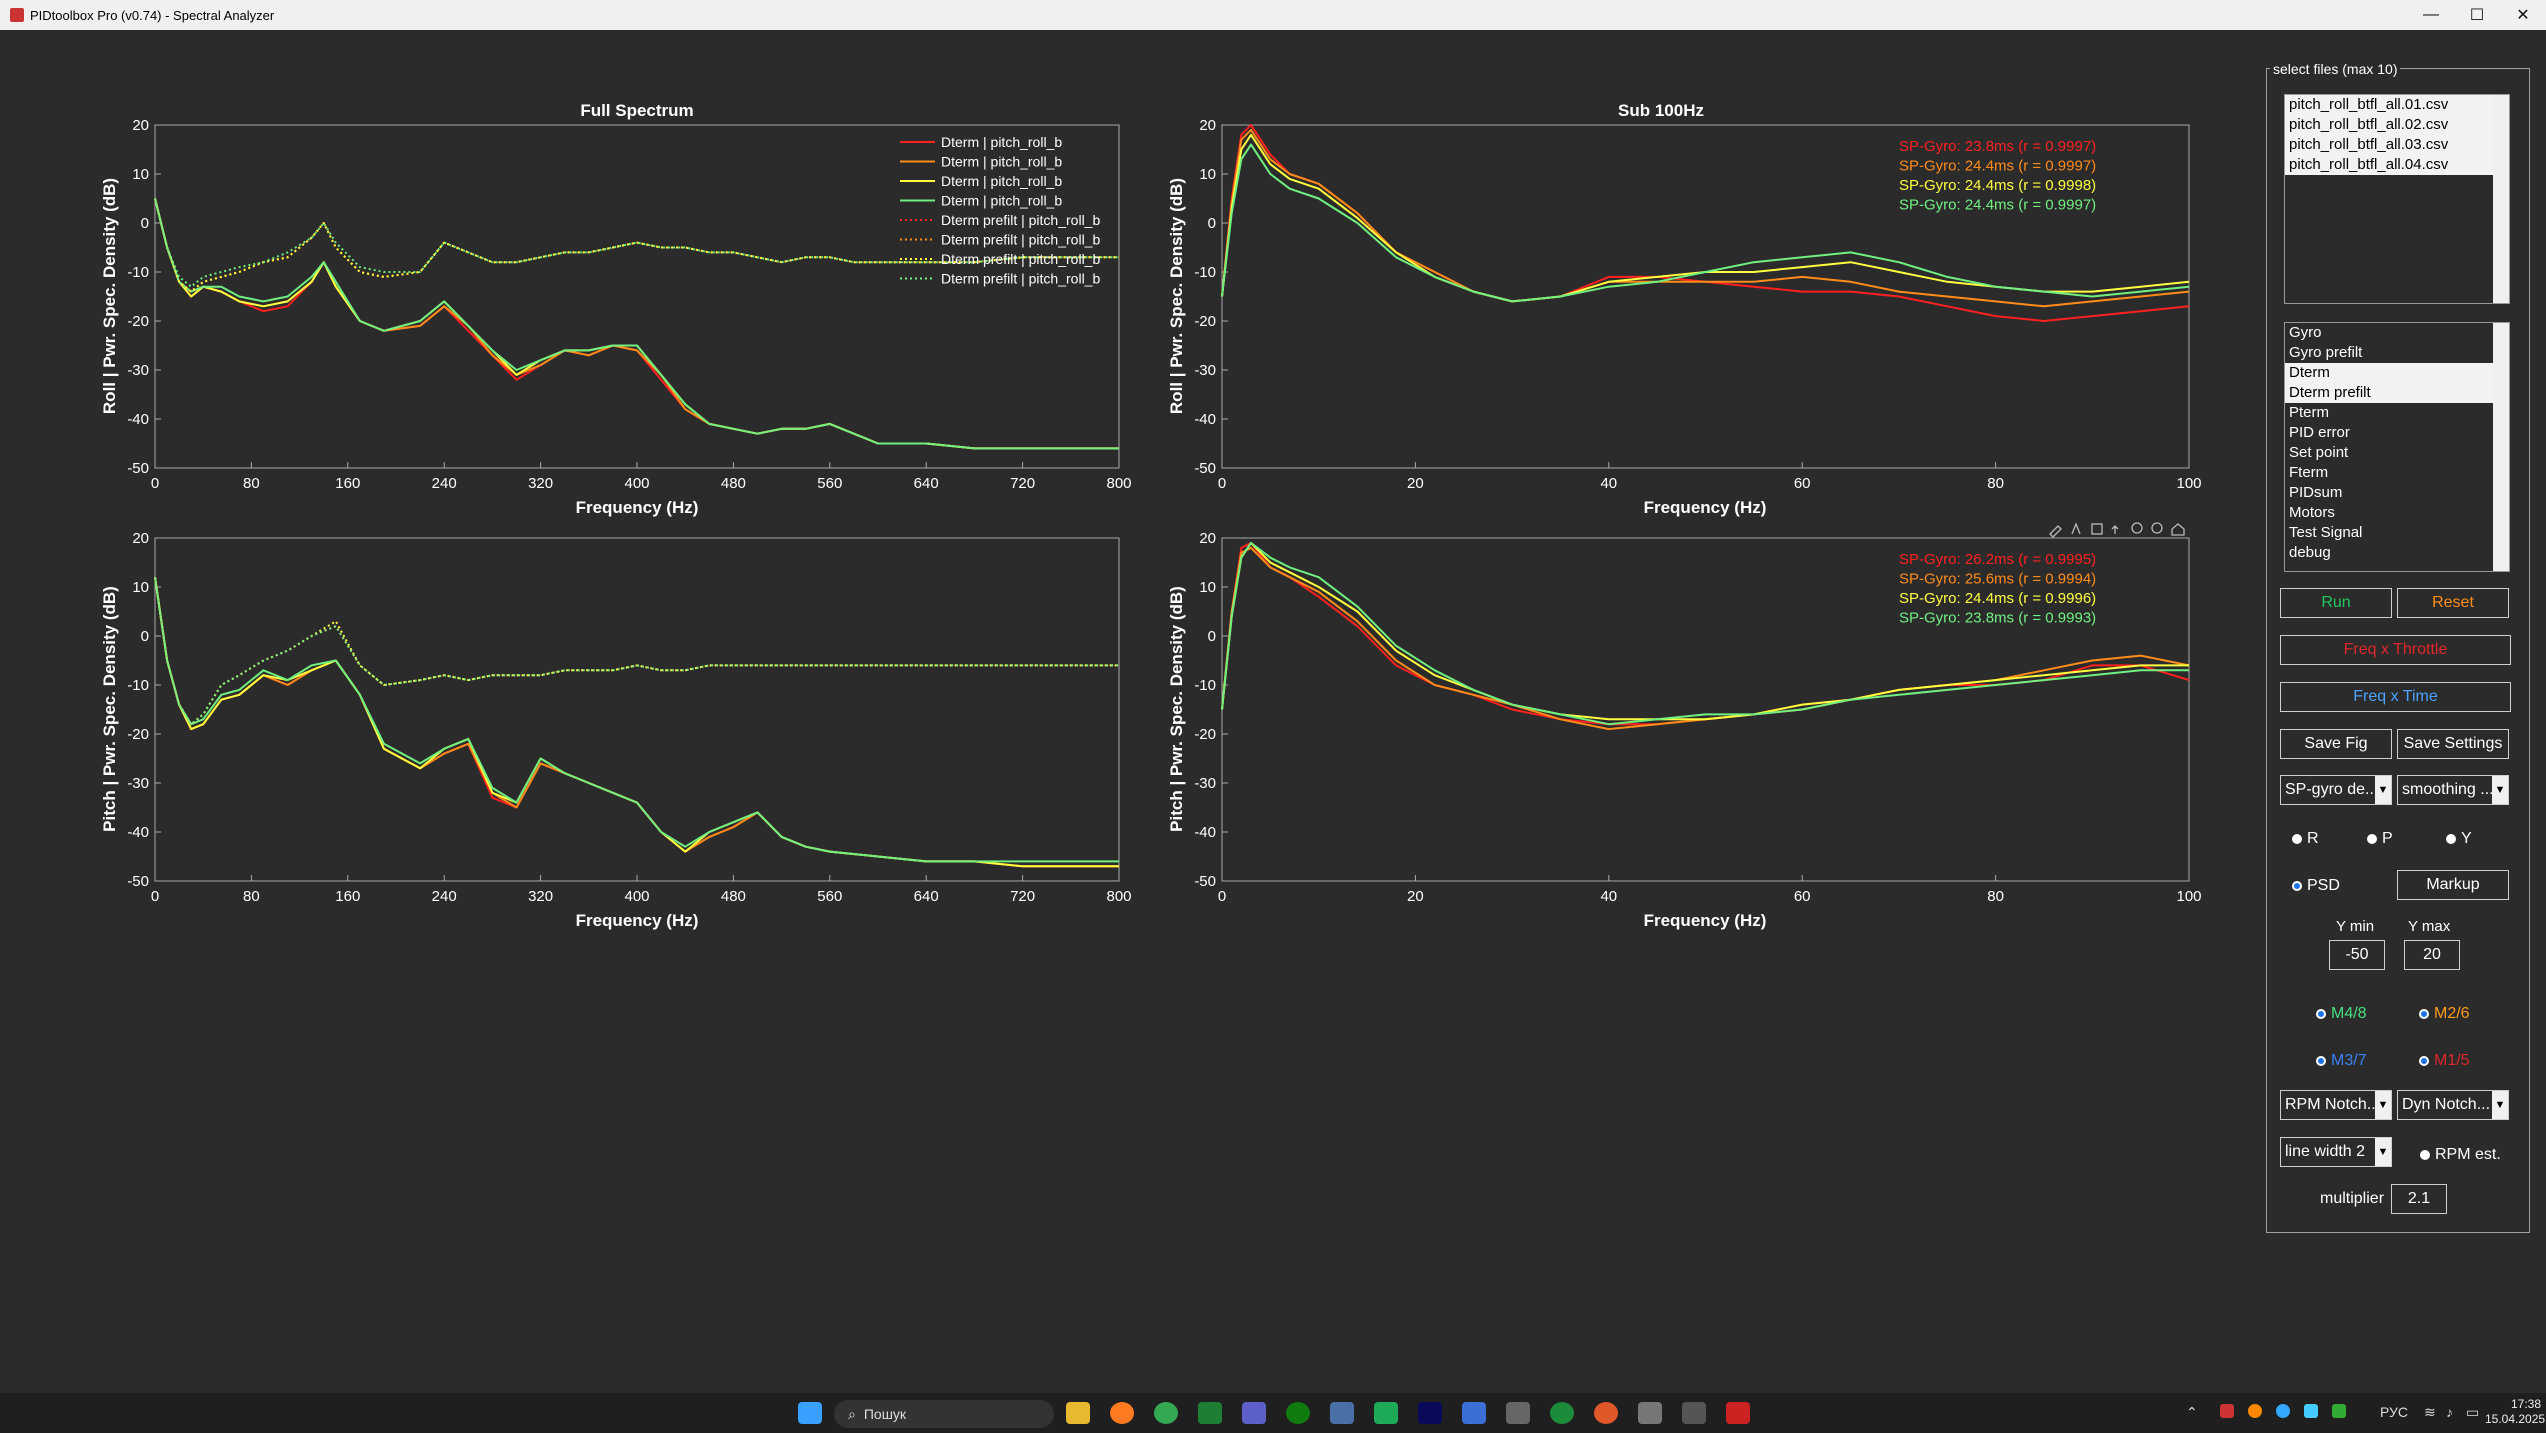 The image size is (2546, 1433). Describe the element at coordinates (2336, 1152) in the screenshot. I see `line-width-dropdown: line width 2 ▼` at that location.